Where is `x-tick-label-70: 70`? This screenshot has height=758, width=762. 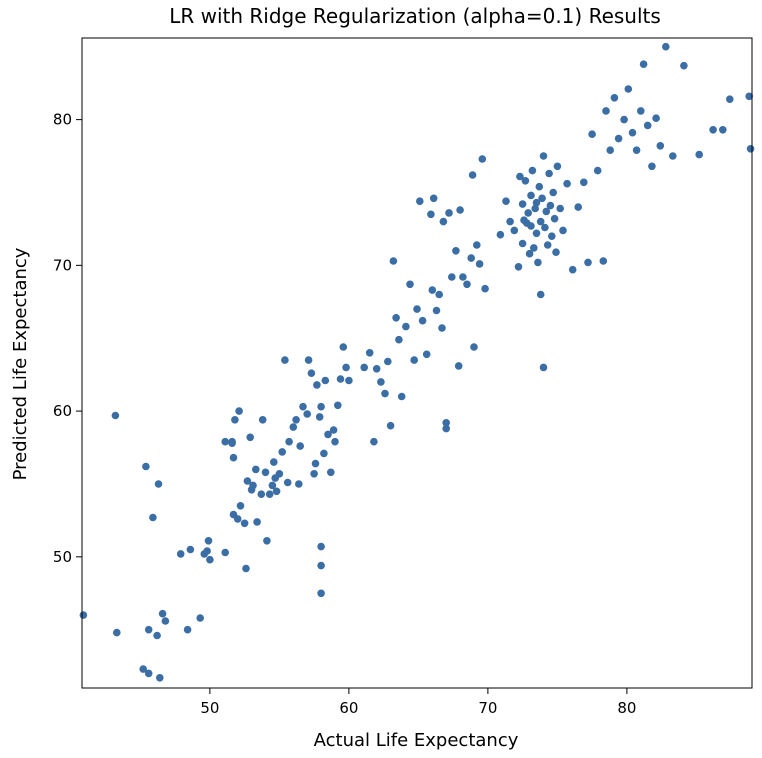 x-tick-label-70: 70 is located at coordinates (487, 708).